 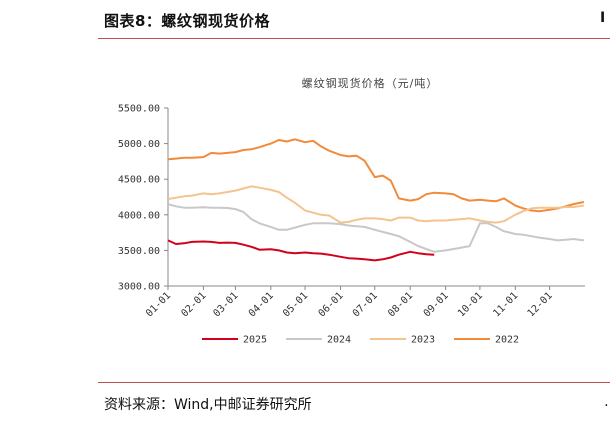 What do you see at coordinates (376, 175) in the screenshot?
I see `series-line-2022` at bounding box center [376, 175].